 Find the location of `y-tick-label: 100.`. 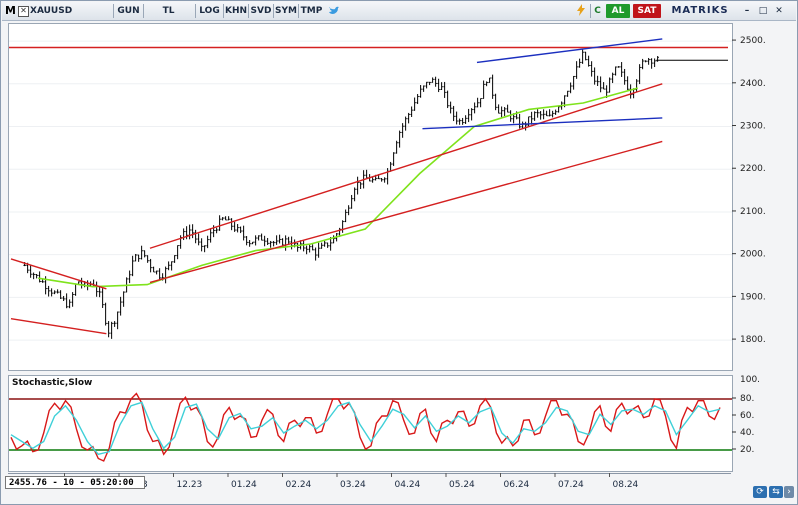

y-tick-label: 100. is located at coordinates (750, 380).